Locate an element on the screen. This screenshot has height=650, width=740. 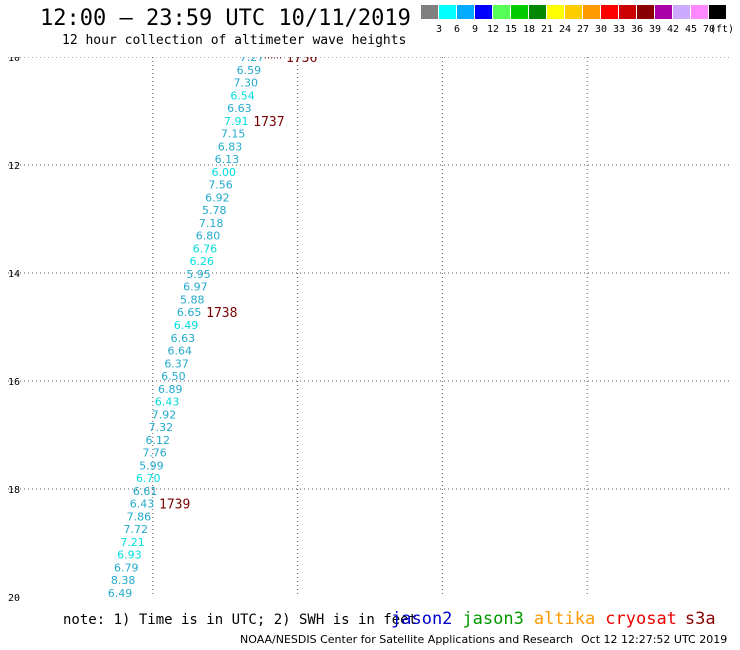
pass-time-label: 1737 is located at coordinates (268, 122).